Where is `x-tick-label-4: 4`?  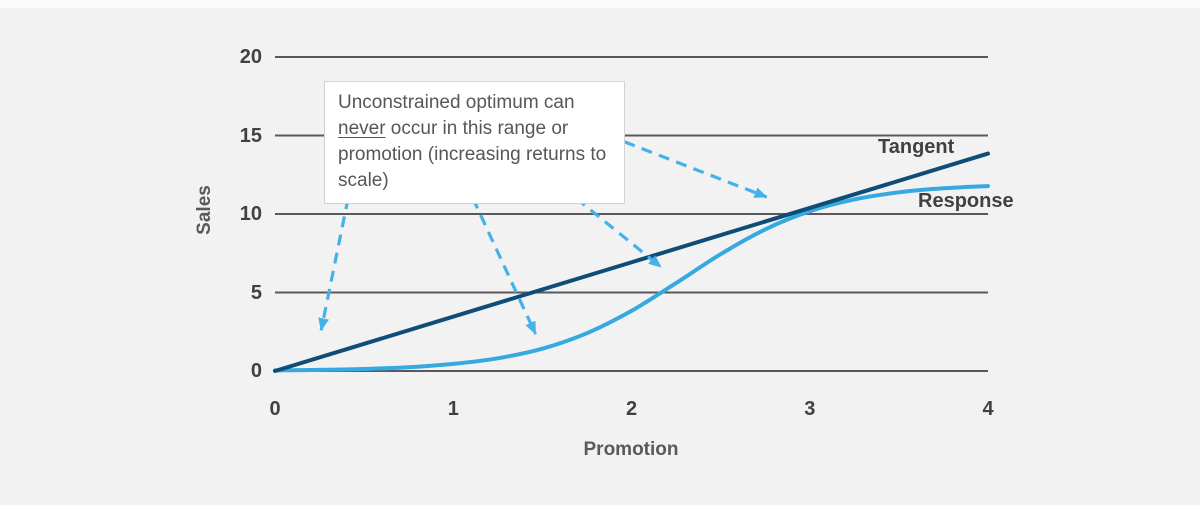
x-tick-label-4: 4 is located at coordinates (988, 409).